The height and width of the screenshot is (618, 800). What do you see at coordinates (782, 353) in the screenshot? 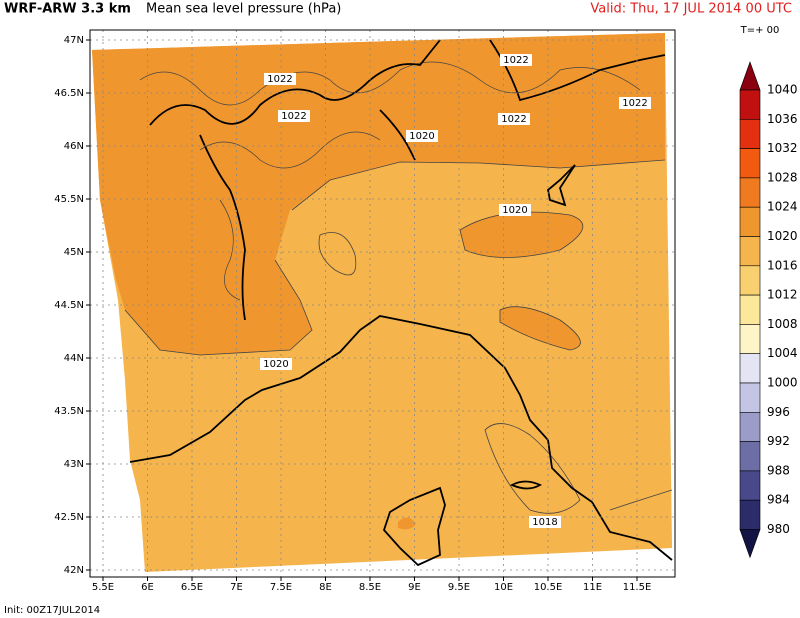
I see `colorbar-label: 1004` at bounding box center [782, 353].